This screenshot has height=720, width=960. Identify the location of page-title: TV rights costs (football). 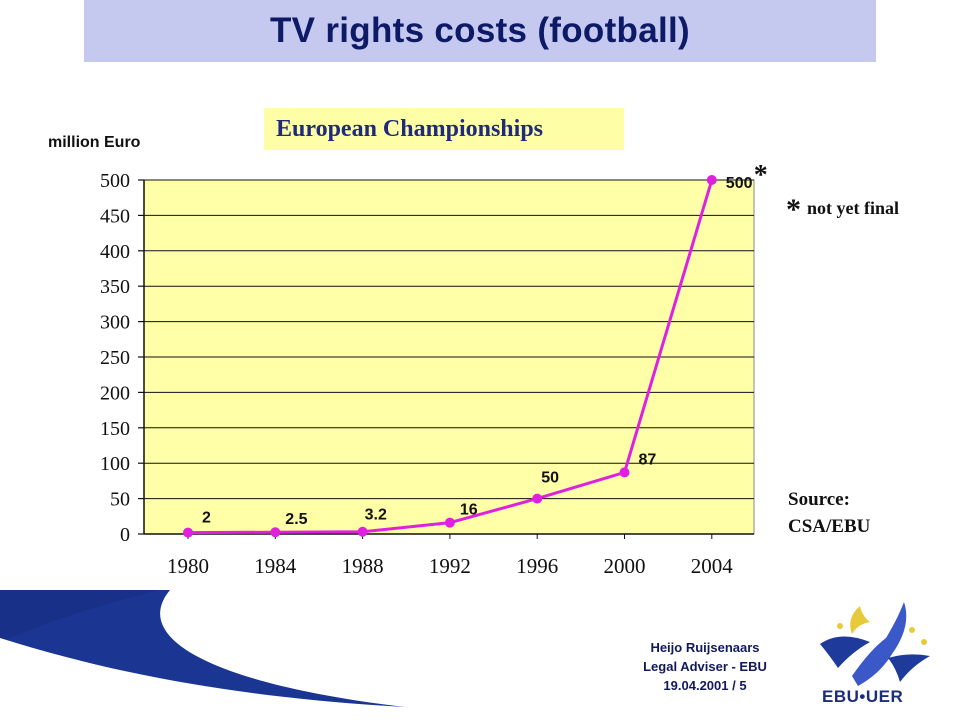
(480, 30).